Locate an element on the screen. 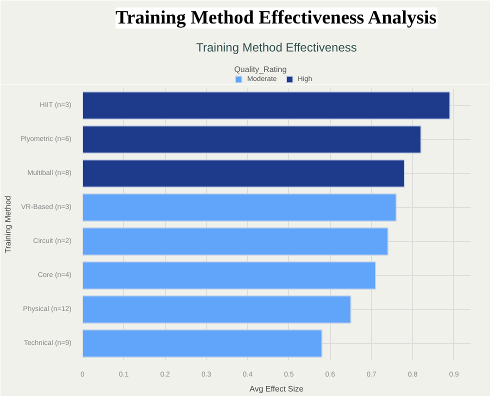 Image resolution: width=496 pixels, height=401 pixels. x-axis-title: Avg Effect Size is located at coordinates (277, 389).